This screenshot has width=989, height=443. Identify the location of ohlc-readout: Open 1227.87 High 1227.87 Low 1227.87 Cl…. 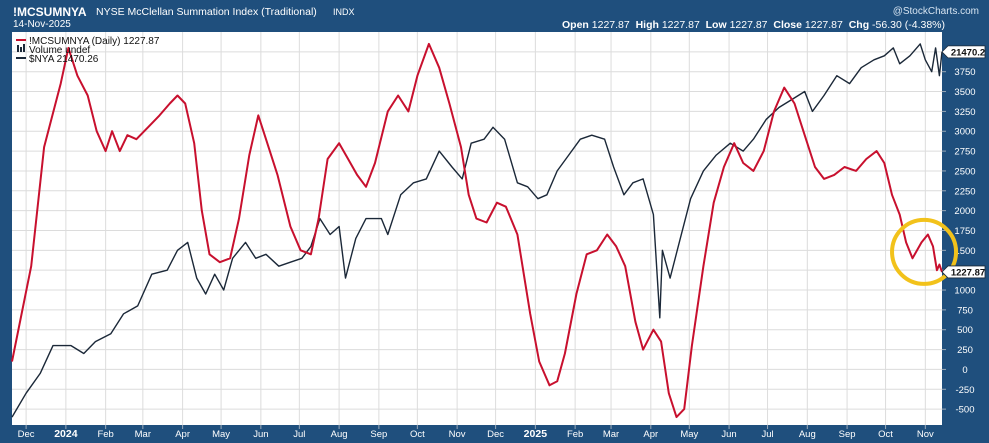
(753, 25).